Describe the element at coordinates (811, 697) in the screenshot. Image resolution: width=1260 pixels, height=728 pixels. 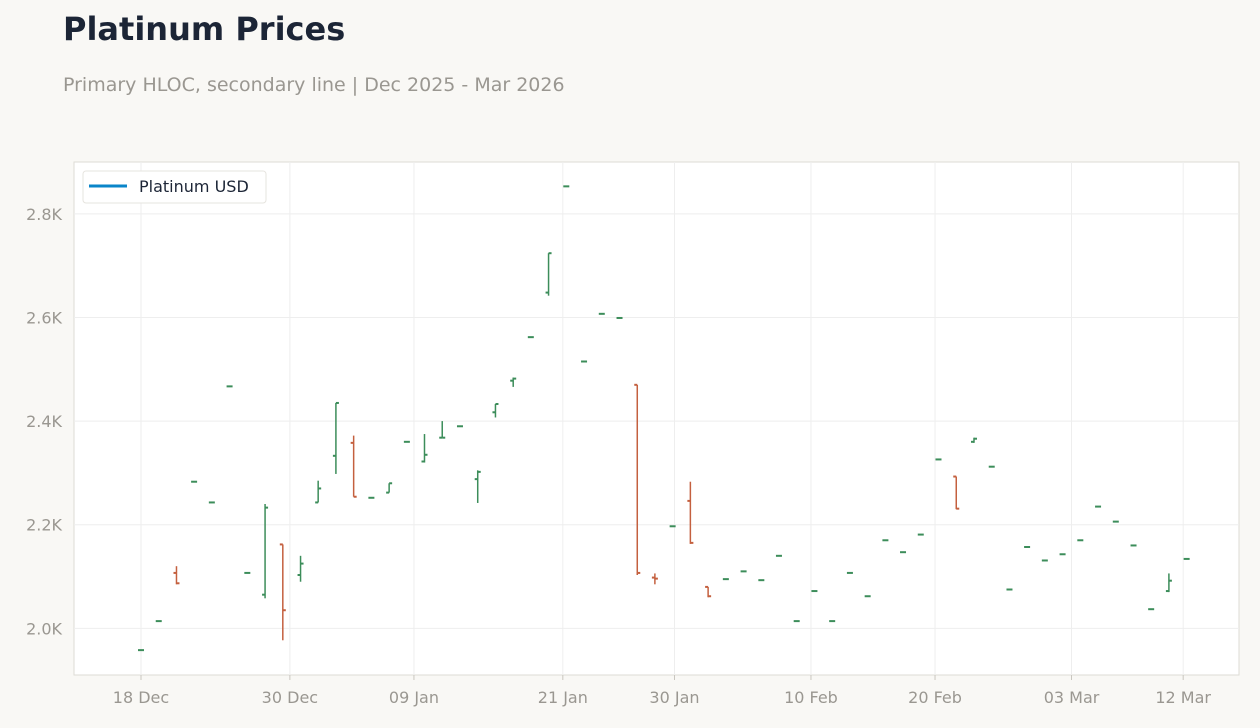
I see `x-tick-label: 10 Feb` at that location.